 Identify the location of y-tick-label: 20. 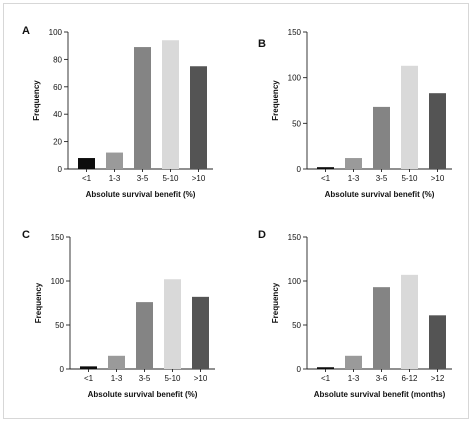
(57, 142).